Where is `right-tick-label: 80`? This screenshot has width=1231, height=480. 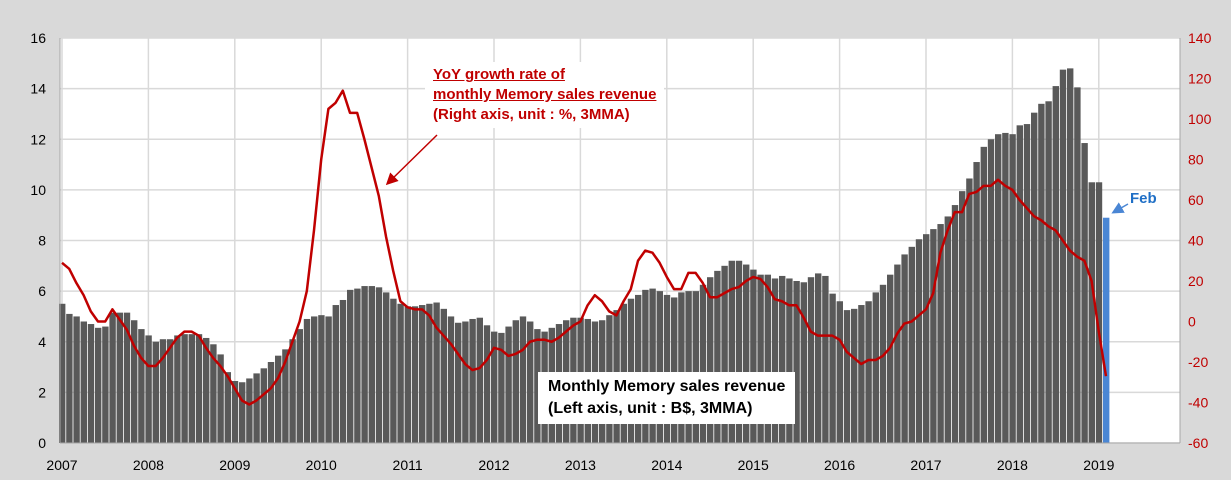 right-tick-label: 80 is located at coordinates (1196, 160).